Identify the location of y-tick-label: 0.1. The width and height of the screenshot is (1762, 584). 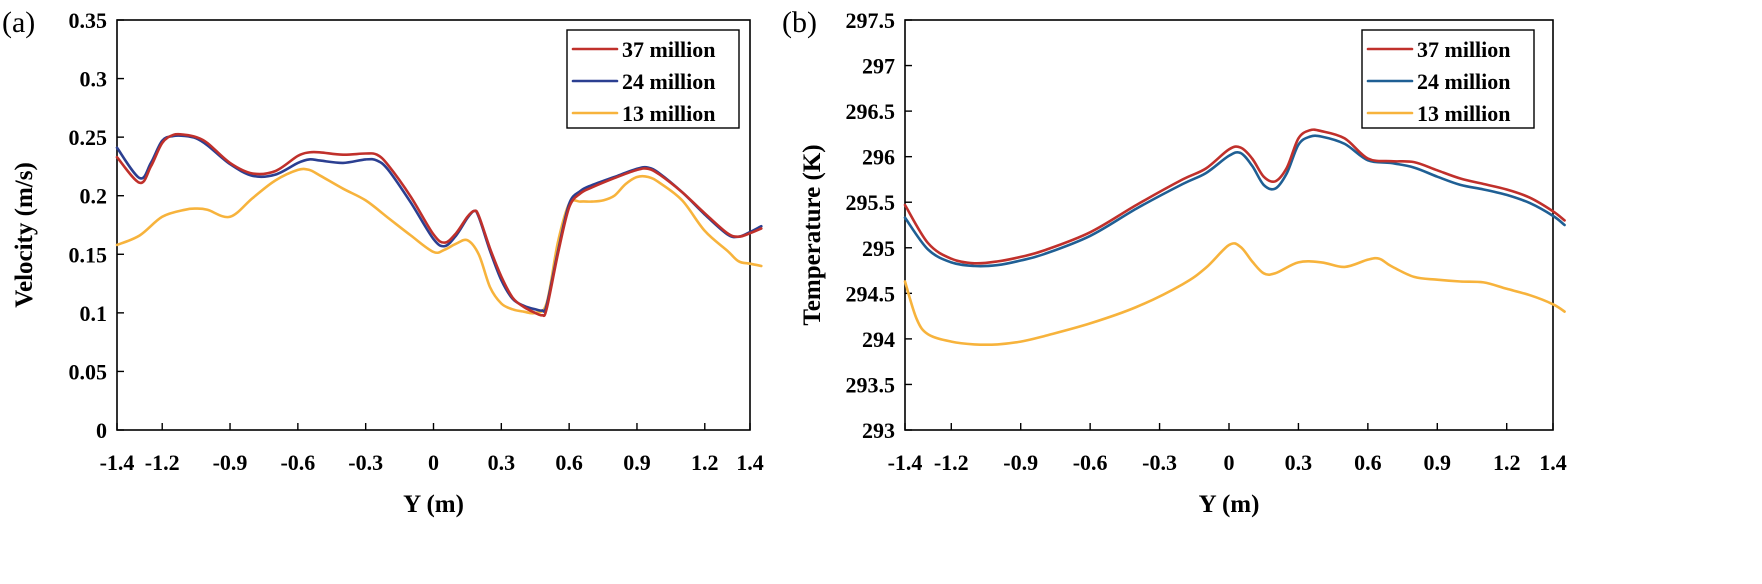
(94, 313).